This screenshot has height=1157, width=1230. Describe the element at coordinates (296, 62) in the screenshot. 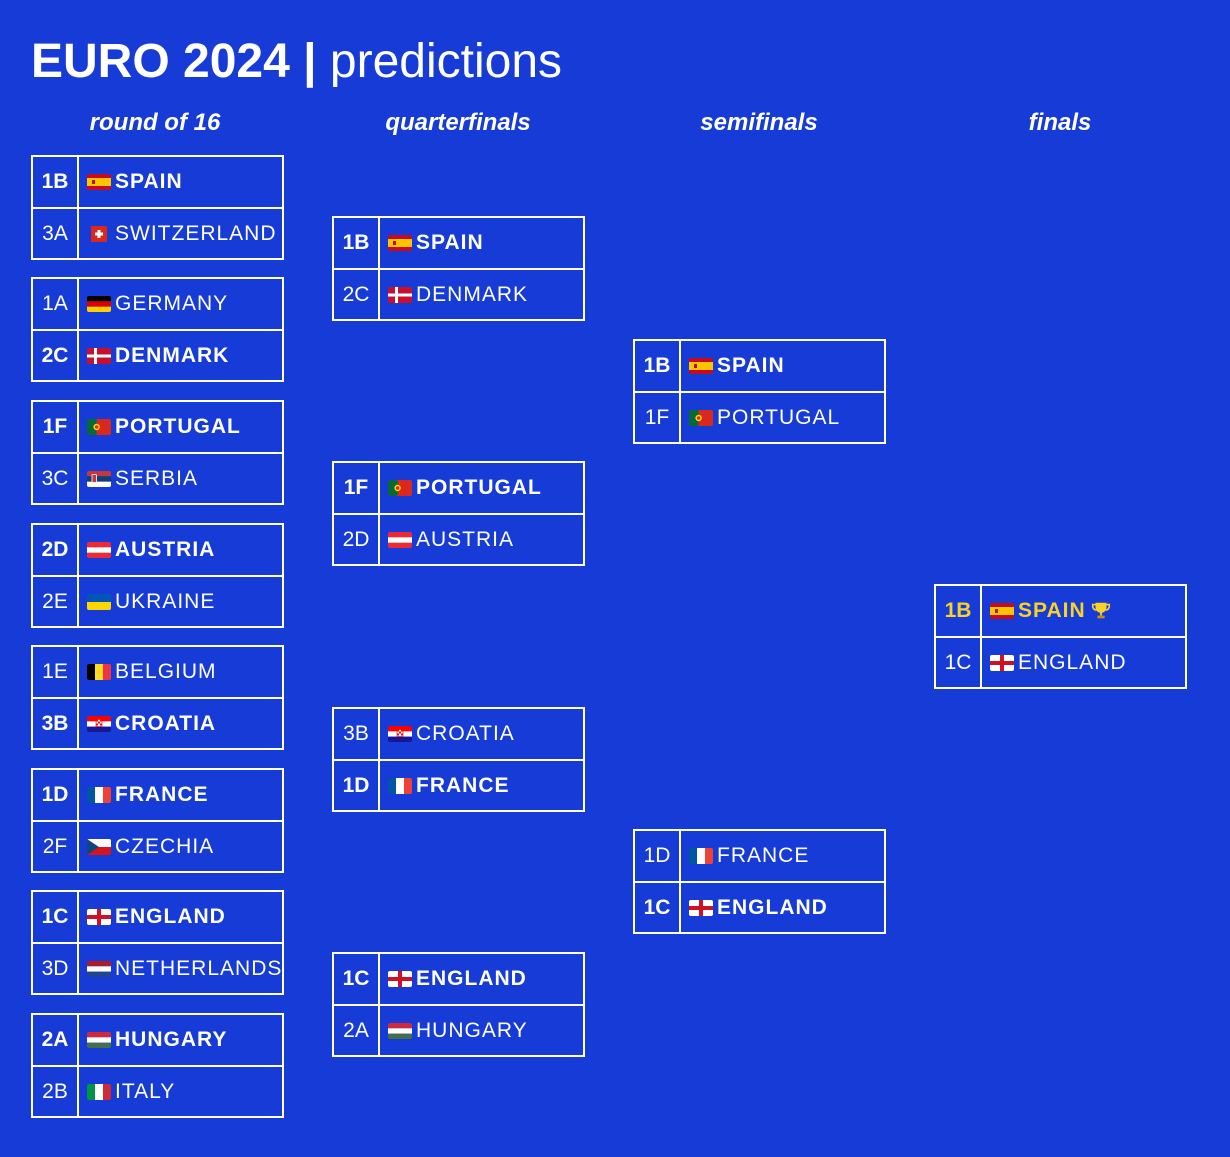

I see `page-title: EURO 2024 | predictions` at that location.